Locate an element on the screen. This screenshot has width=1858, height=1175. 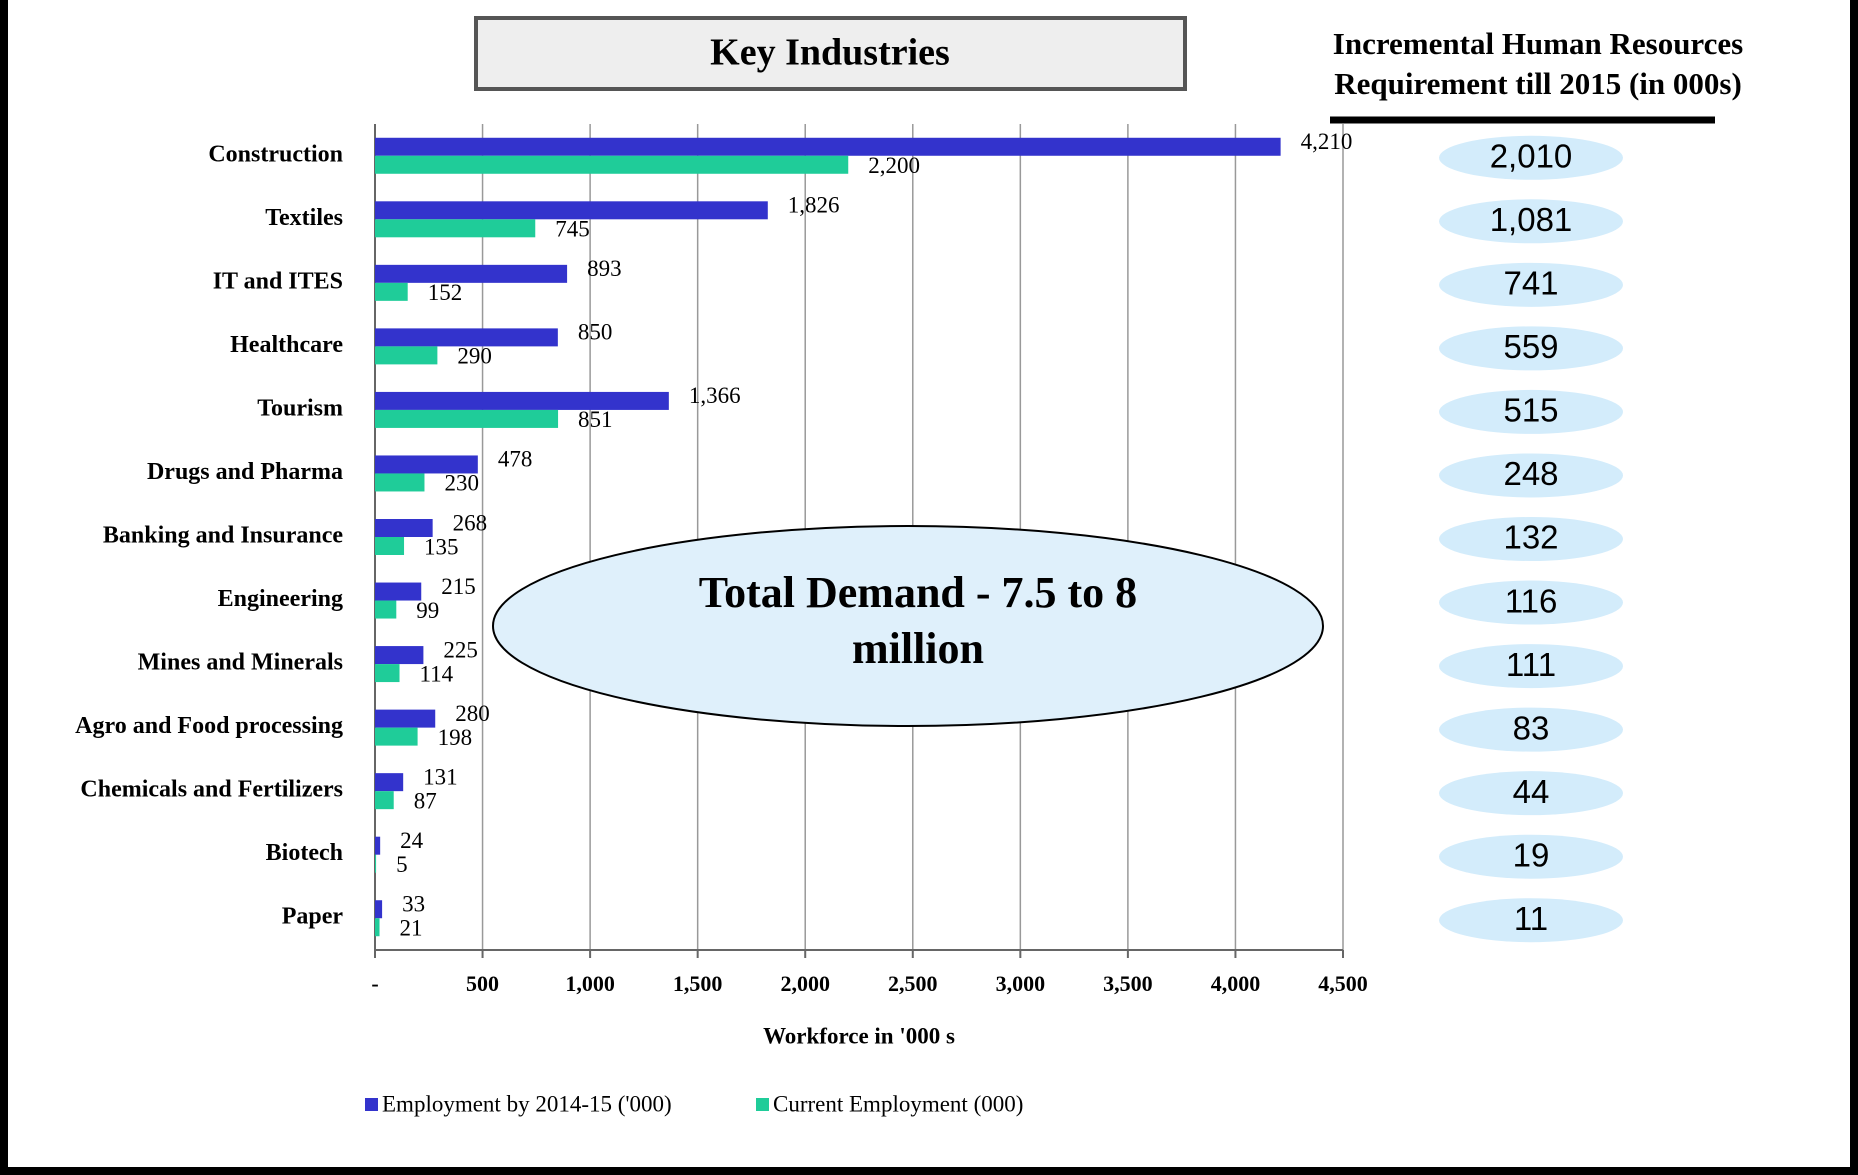
side-value: 2,010 is located at coordinates (1531, 155).